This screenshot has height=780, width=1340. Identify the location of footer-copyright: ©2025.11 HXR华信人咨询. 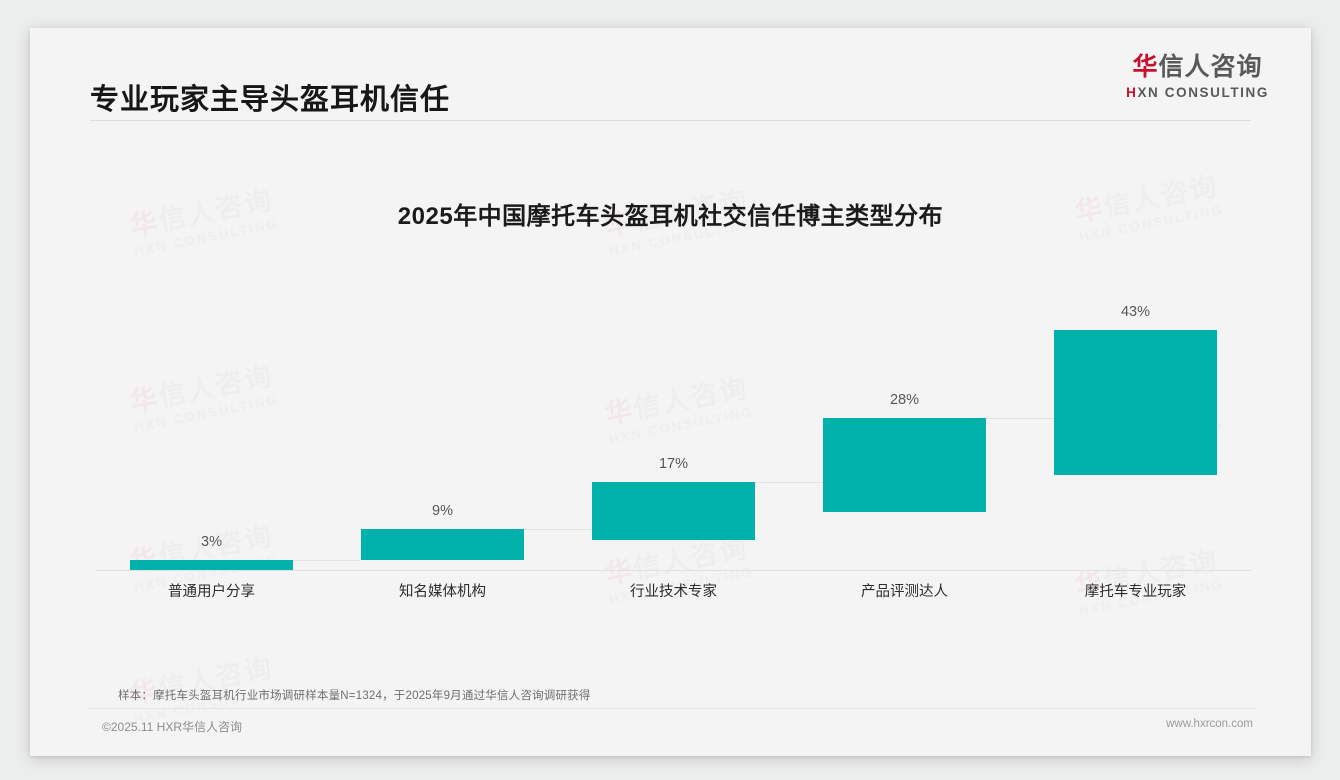
(172, 727).